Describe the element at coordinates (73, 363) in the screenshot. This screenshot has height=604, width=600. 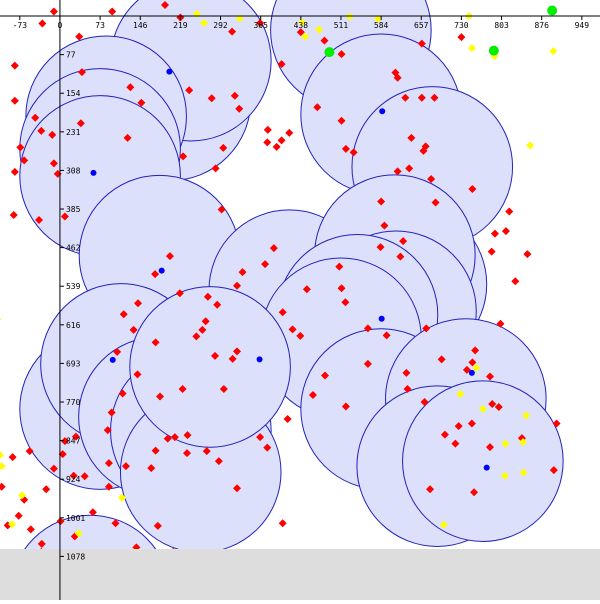
I see `y-tick-label: 693` at that location.